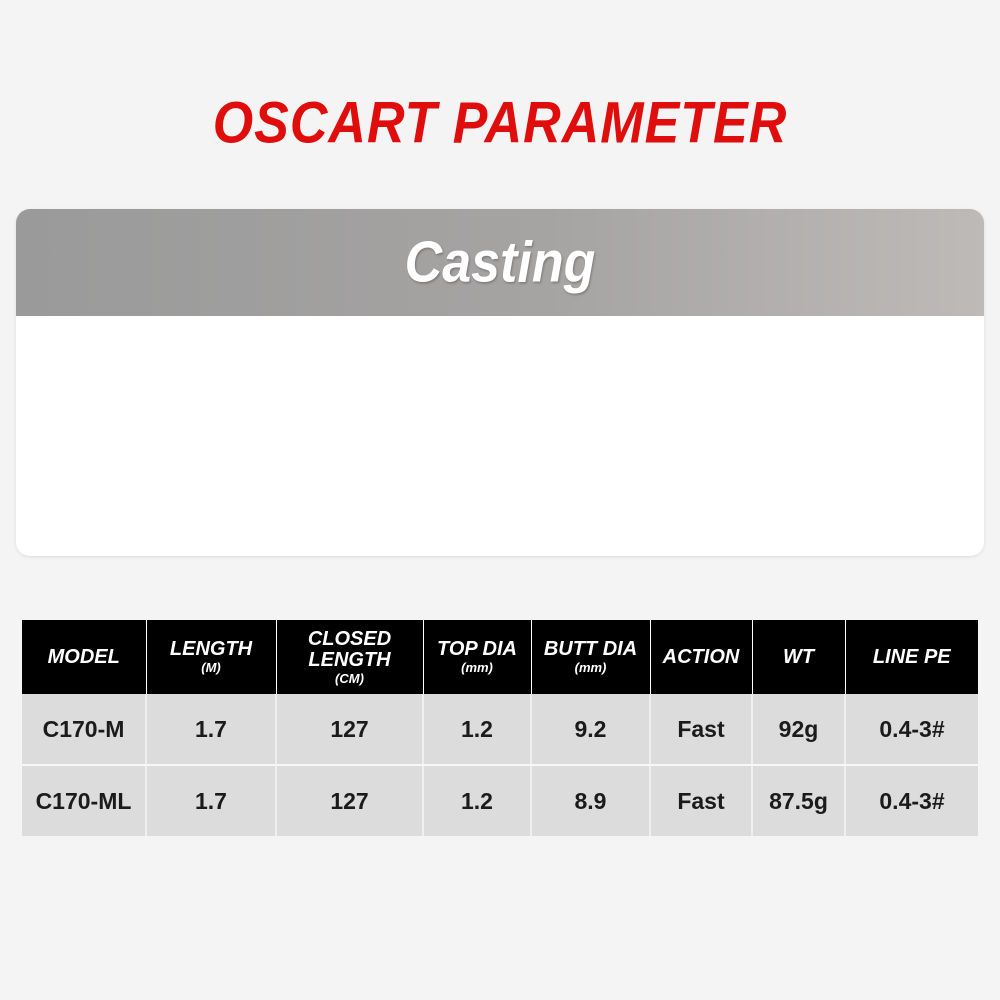 This screenshot has height=1000, width=1000. Describe the element at coordinates (799, 657) in the screenshot. I see `column-header-wt: WT` at that location.